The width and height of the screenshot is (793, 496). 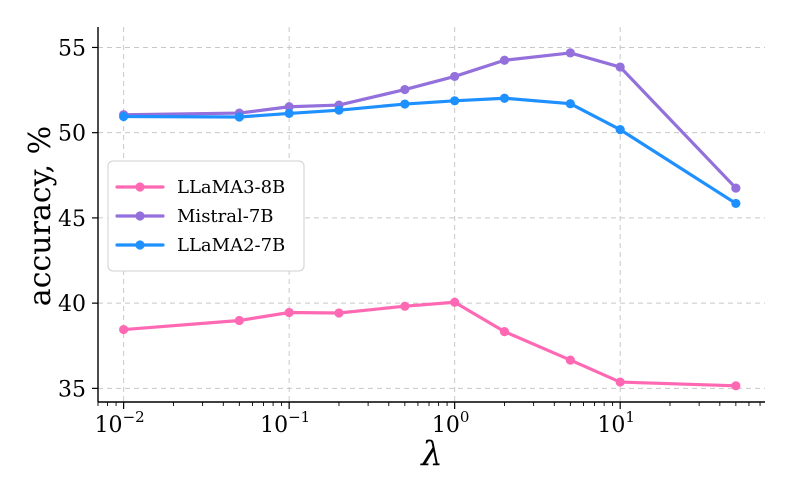 I want to click on legend-marker-mistral-7b, so click(x=140, y=216).